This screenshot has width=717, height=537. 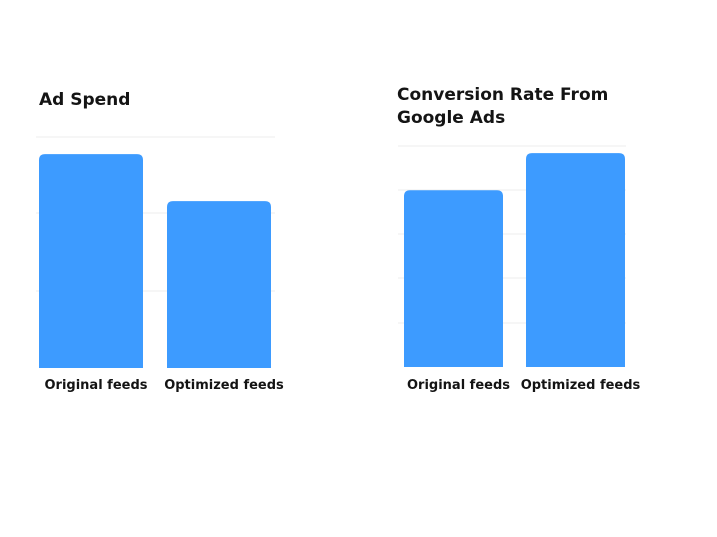 What do you see at coordinates (503, 106) in the screenshot?
I see `chart-title-conversion-rate: Conversion Rate From Google Ads` at bounding box center [503, 106].